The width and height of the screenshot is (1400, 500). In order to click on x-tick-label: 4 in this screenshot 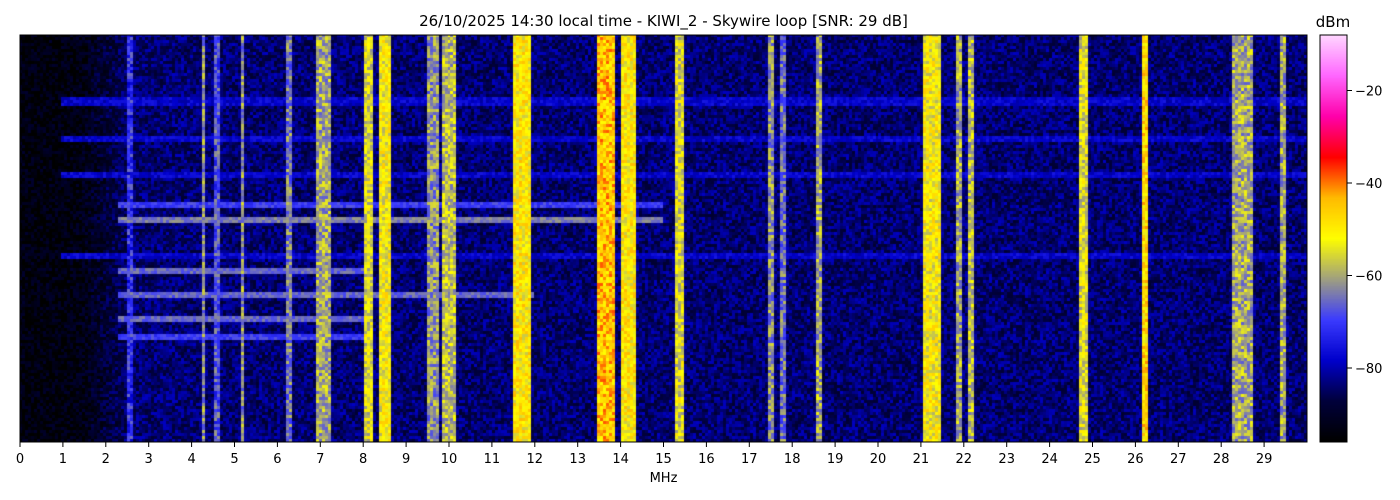, I will do `click(191, 459)`.